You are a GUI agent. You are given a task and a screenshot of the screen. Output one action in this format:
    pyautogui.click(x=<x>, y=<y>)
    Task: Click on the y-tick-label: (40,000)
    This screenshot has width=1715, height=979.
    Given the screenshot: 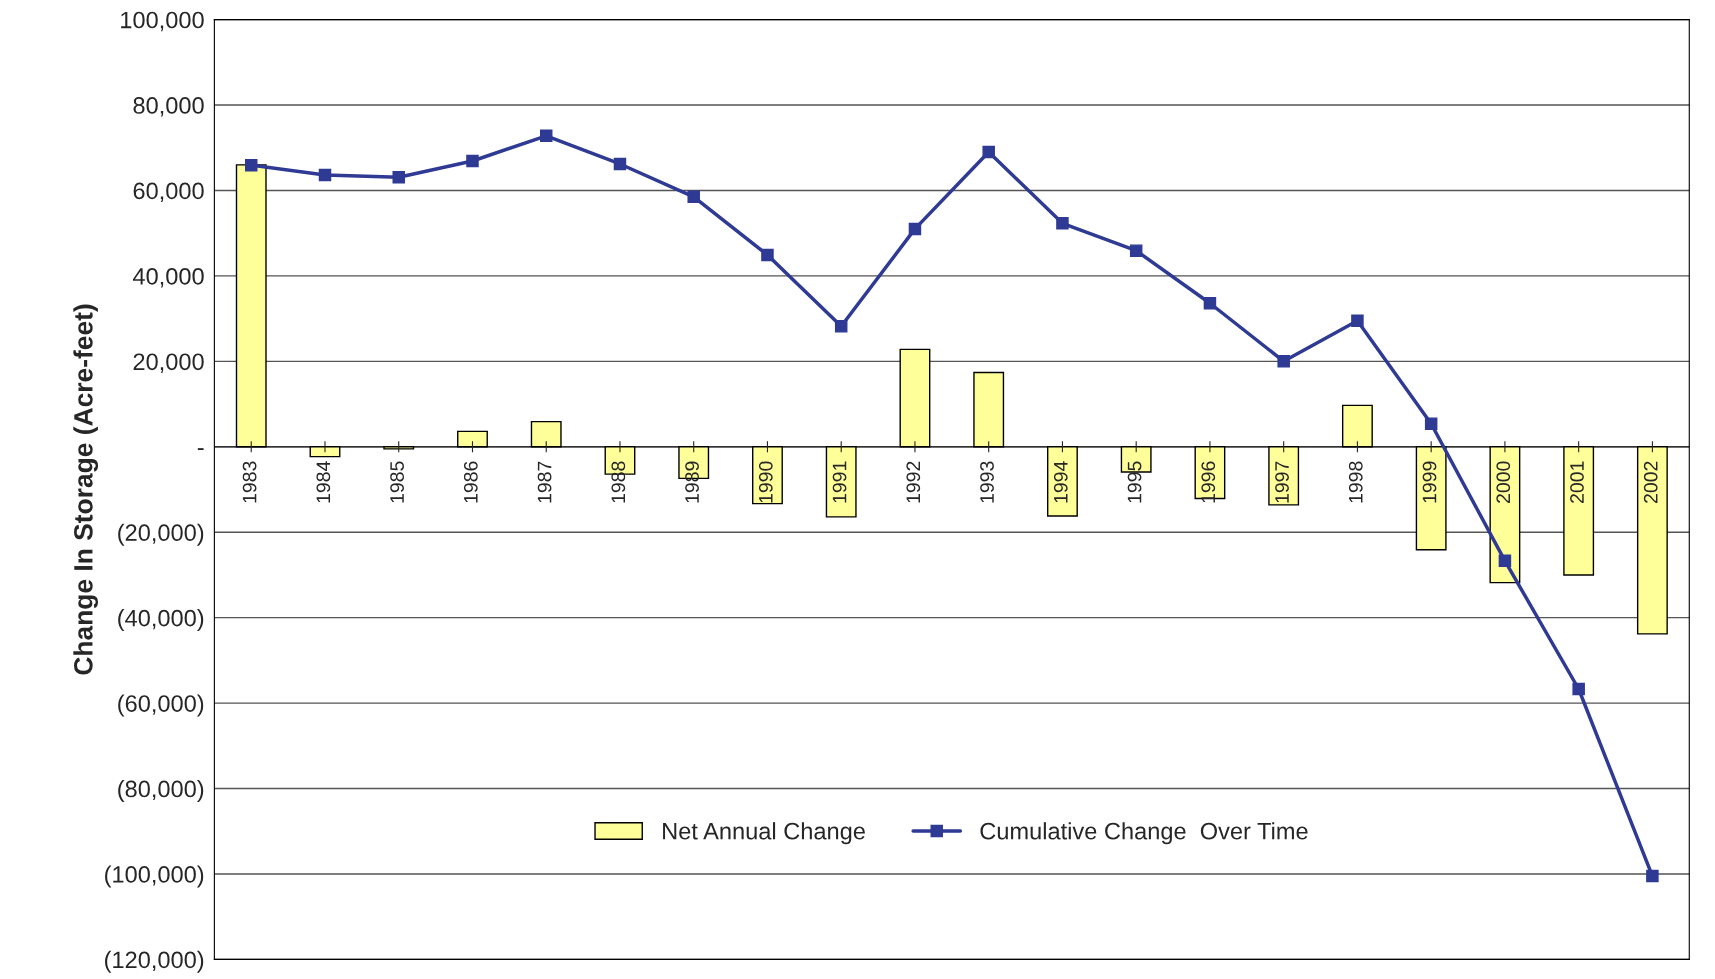 What is the action you would take?
    pyautogui.click(x=161, y=620)
    